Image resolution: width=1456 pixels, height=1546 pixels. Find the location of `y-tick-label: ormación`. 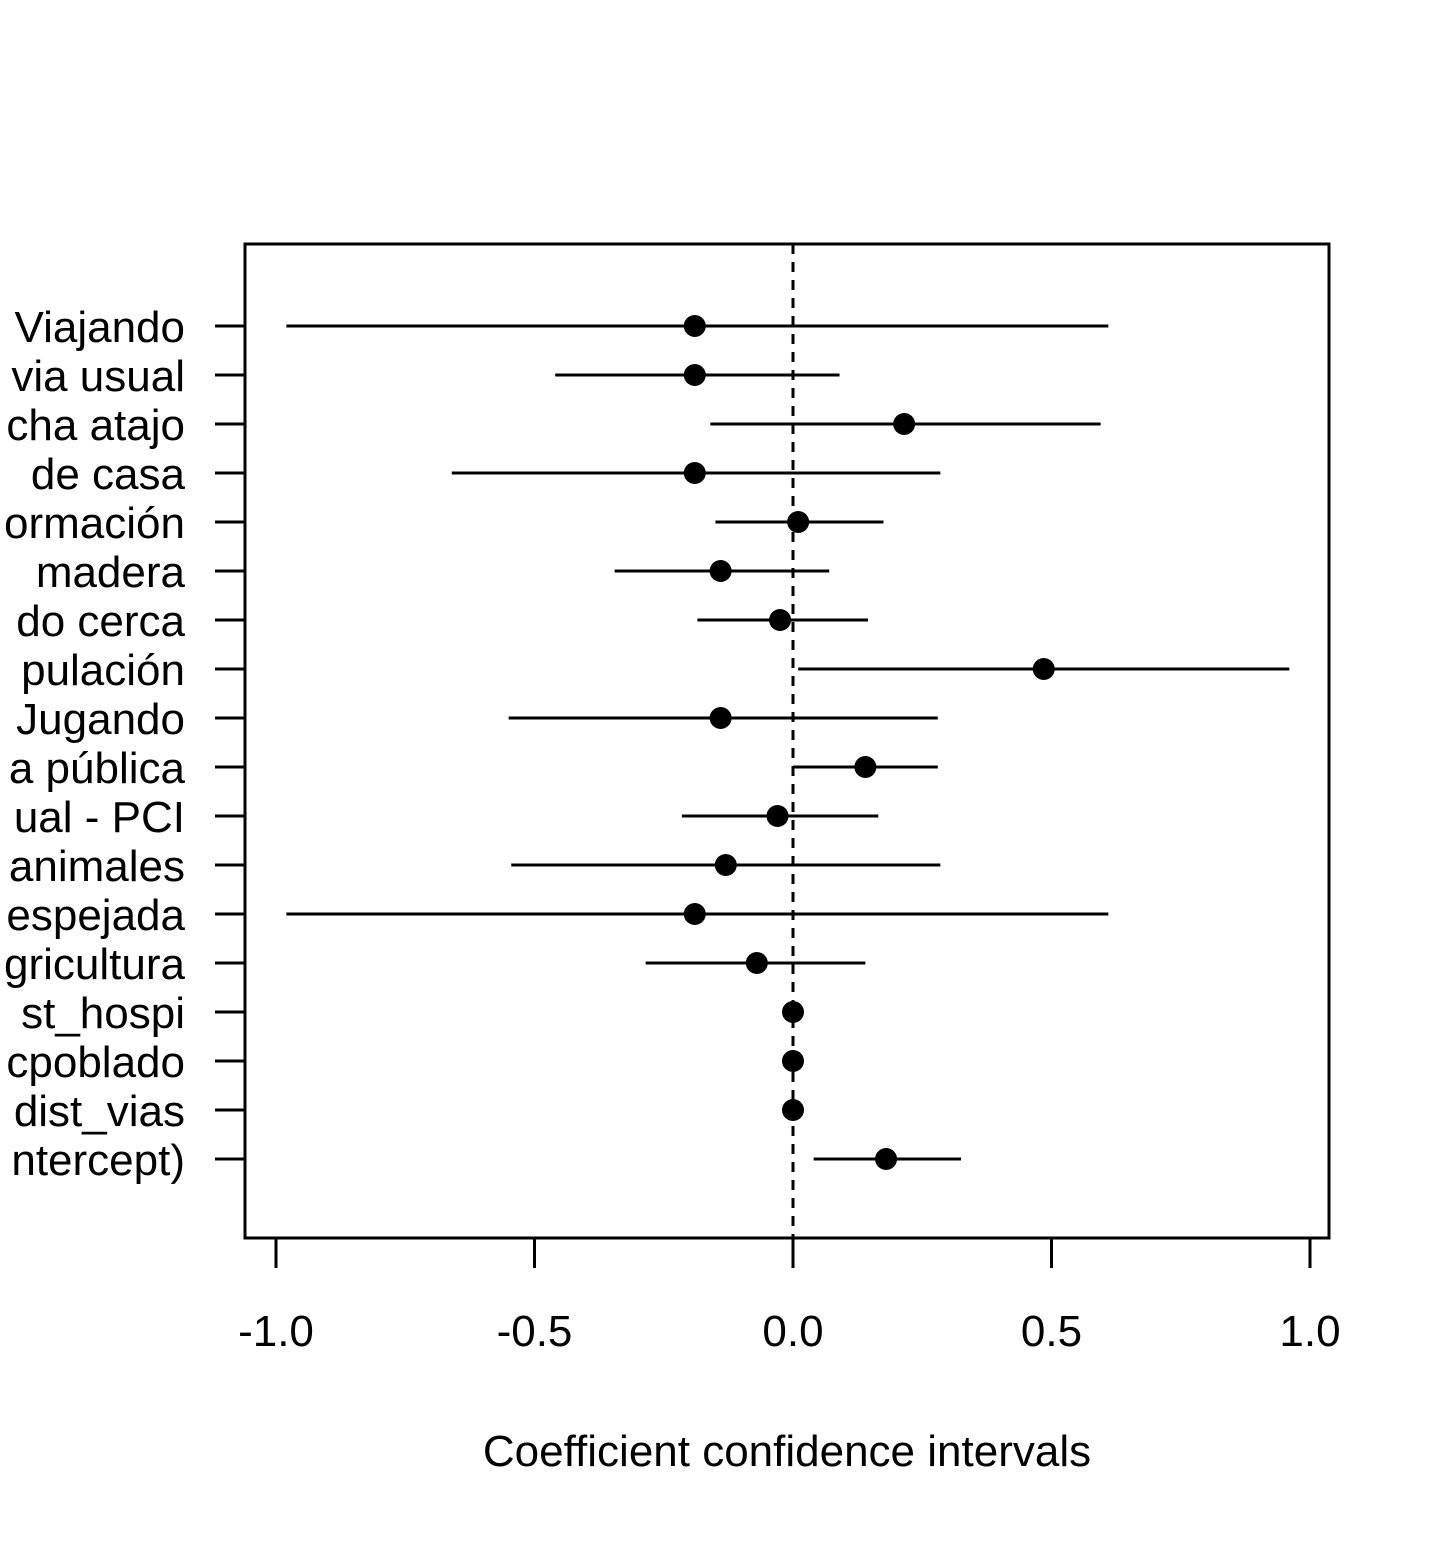

y-tick-label: ormación is located at coordinates (94, 523).